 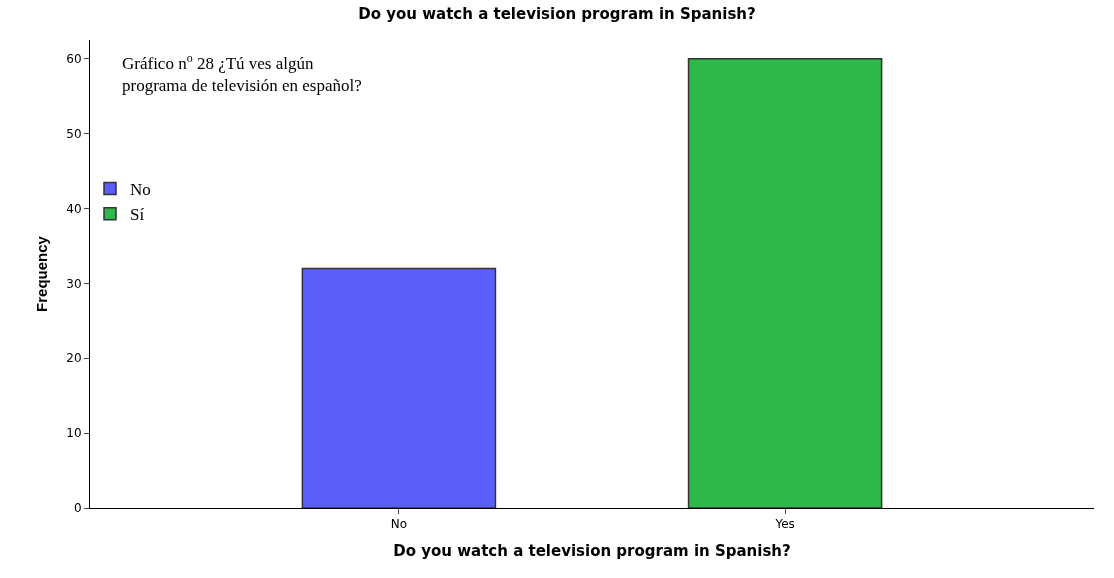 What do you see at coordinates (74, 433) in the screenshot?
I see `y-tick-label: 10` at bounding box center [74, 433].